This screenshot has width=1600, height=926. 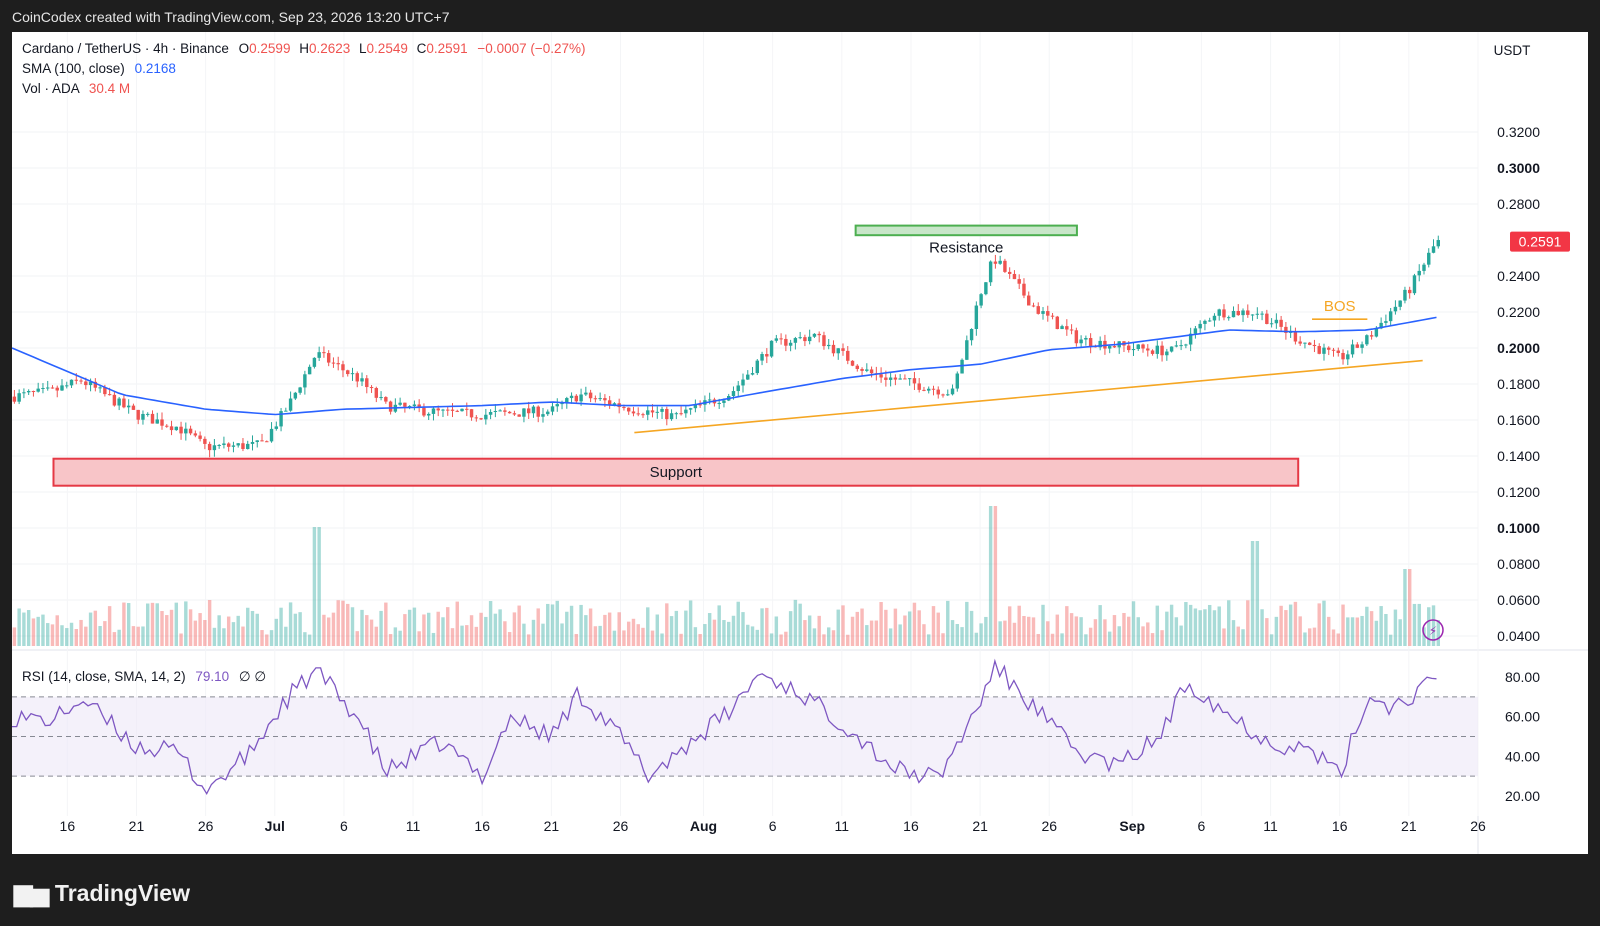 What do you see at coordinates (76, 88) in the screenshot?
I see `volume-legend: Vol · ADA 30.4 M` at bounding box center [76, 88].